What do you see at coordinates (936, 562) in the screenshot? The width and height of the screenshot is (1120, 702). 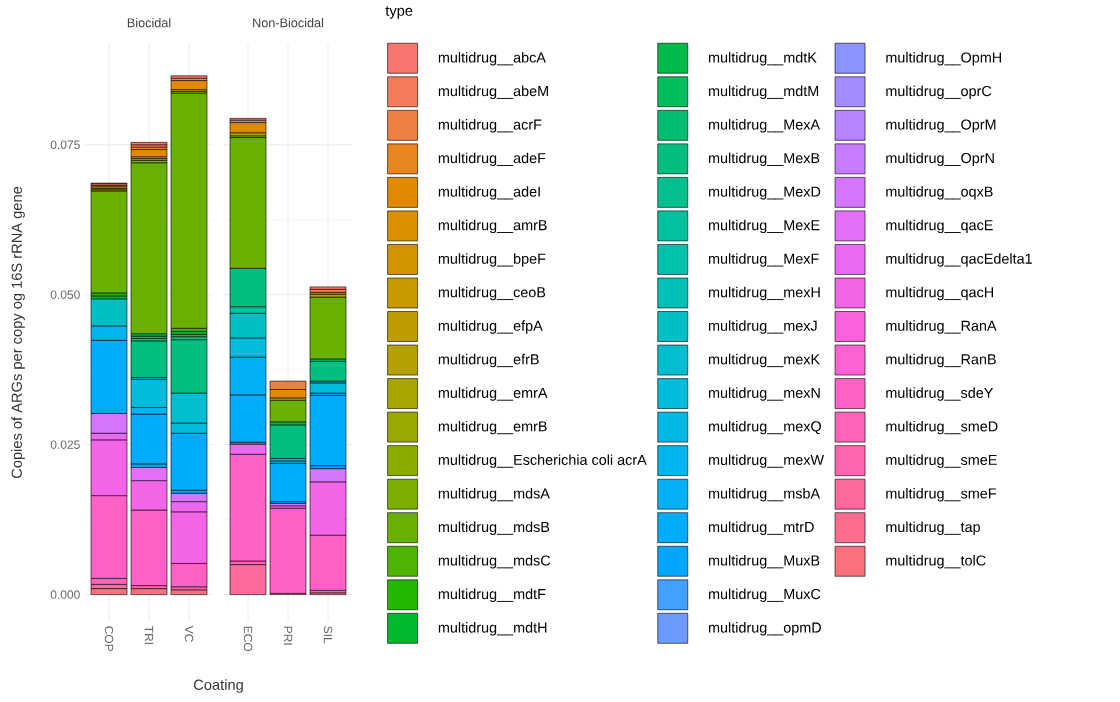 I see `legend-label: multidrug__tolC` at bounding box center [936, 562].